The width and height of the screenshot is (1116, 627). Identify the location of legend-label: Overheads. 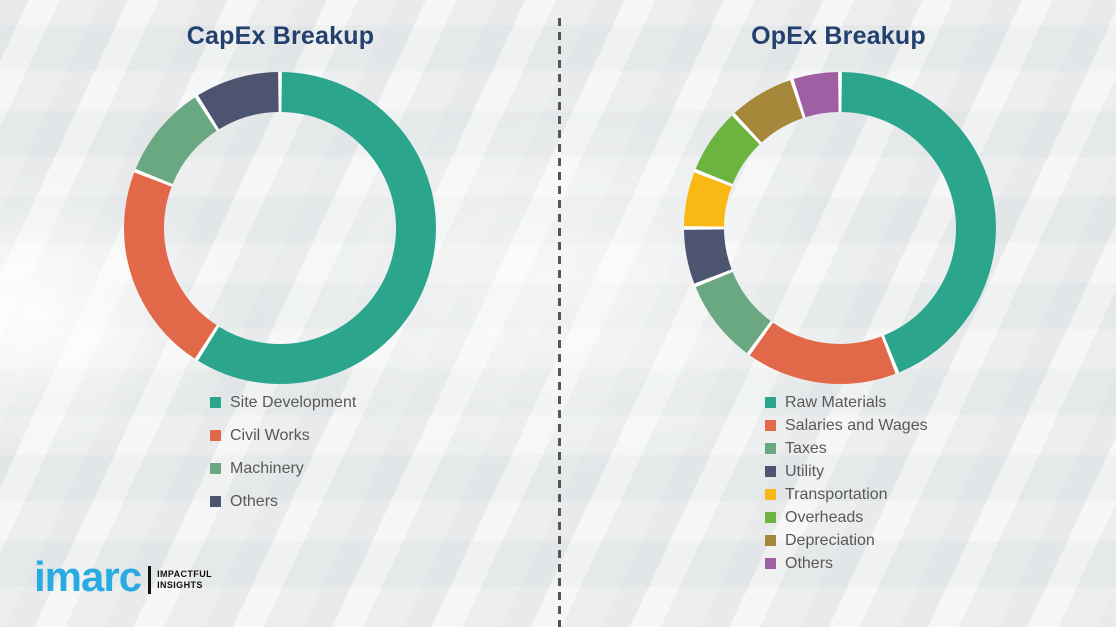
(824, 517).